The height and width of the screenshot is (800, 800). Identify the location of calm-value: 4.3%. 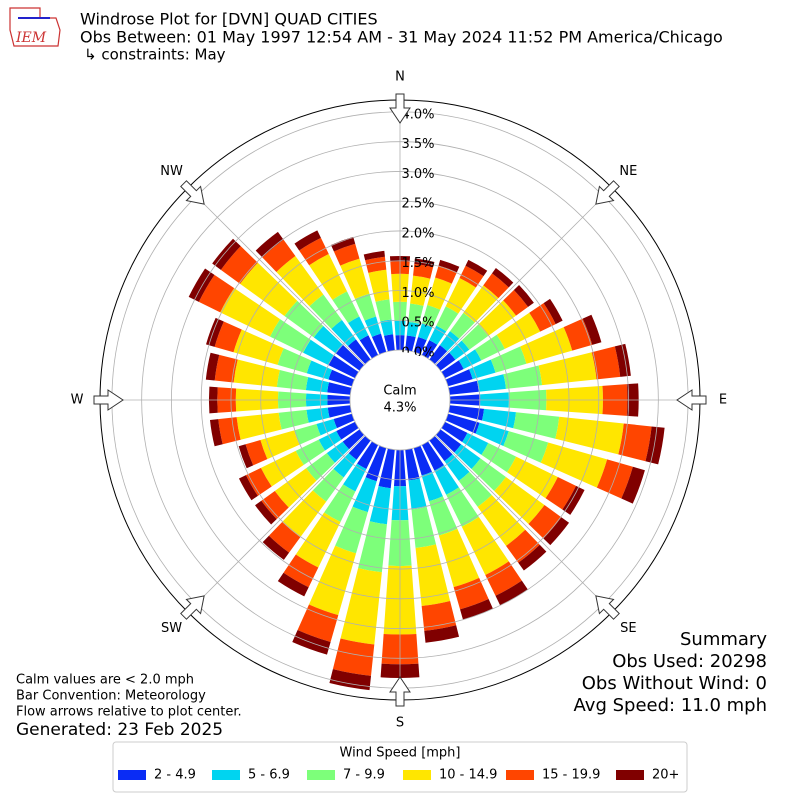
(399, 408).